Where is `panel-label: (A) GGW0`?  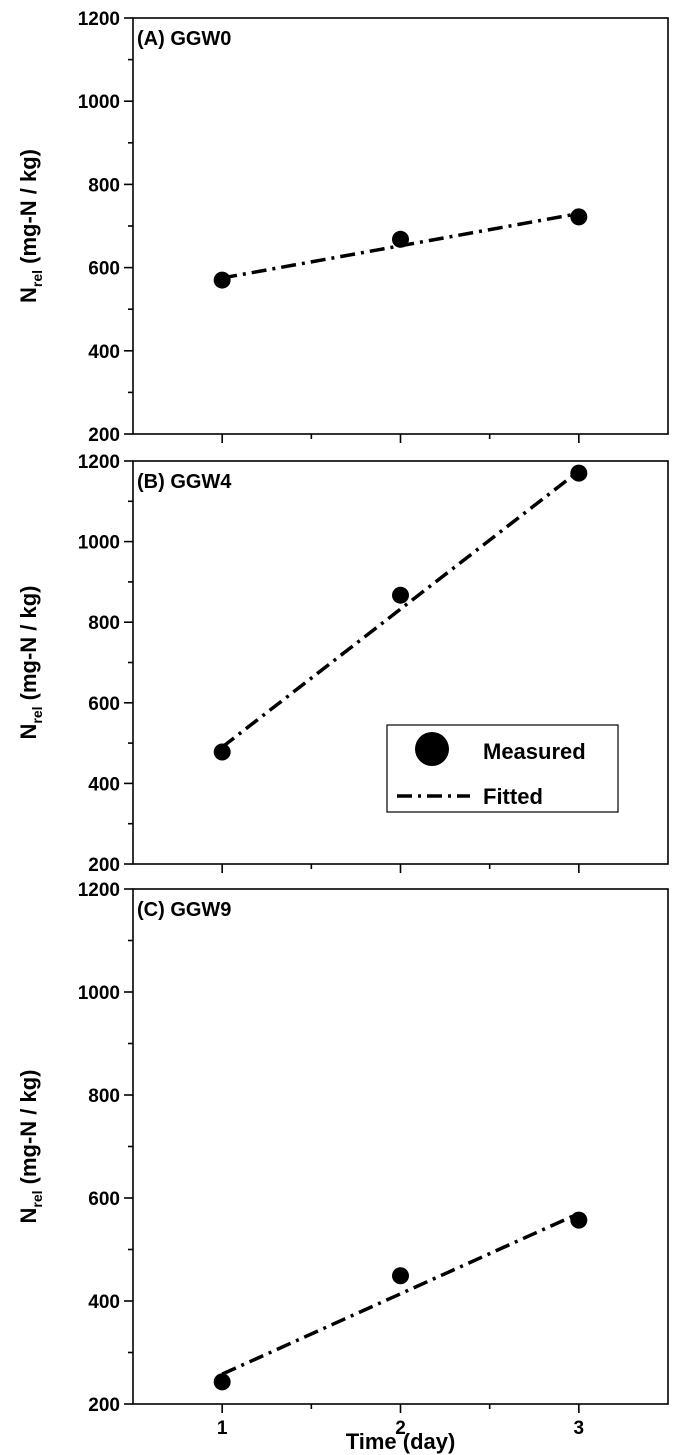
panel-label: (A) GGW0 is located at coordinates (184, 39).